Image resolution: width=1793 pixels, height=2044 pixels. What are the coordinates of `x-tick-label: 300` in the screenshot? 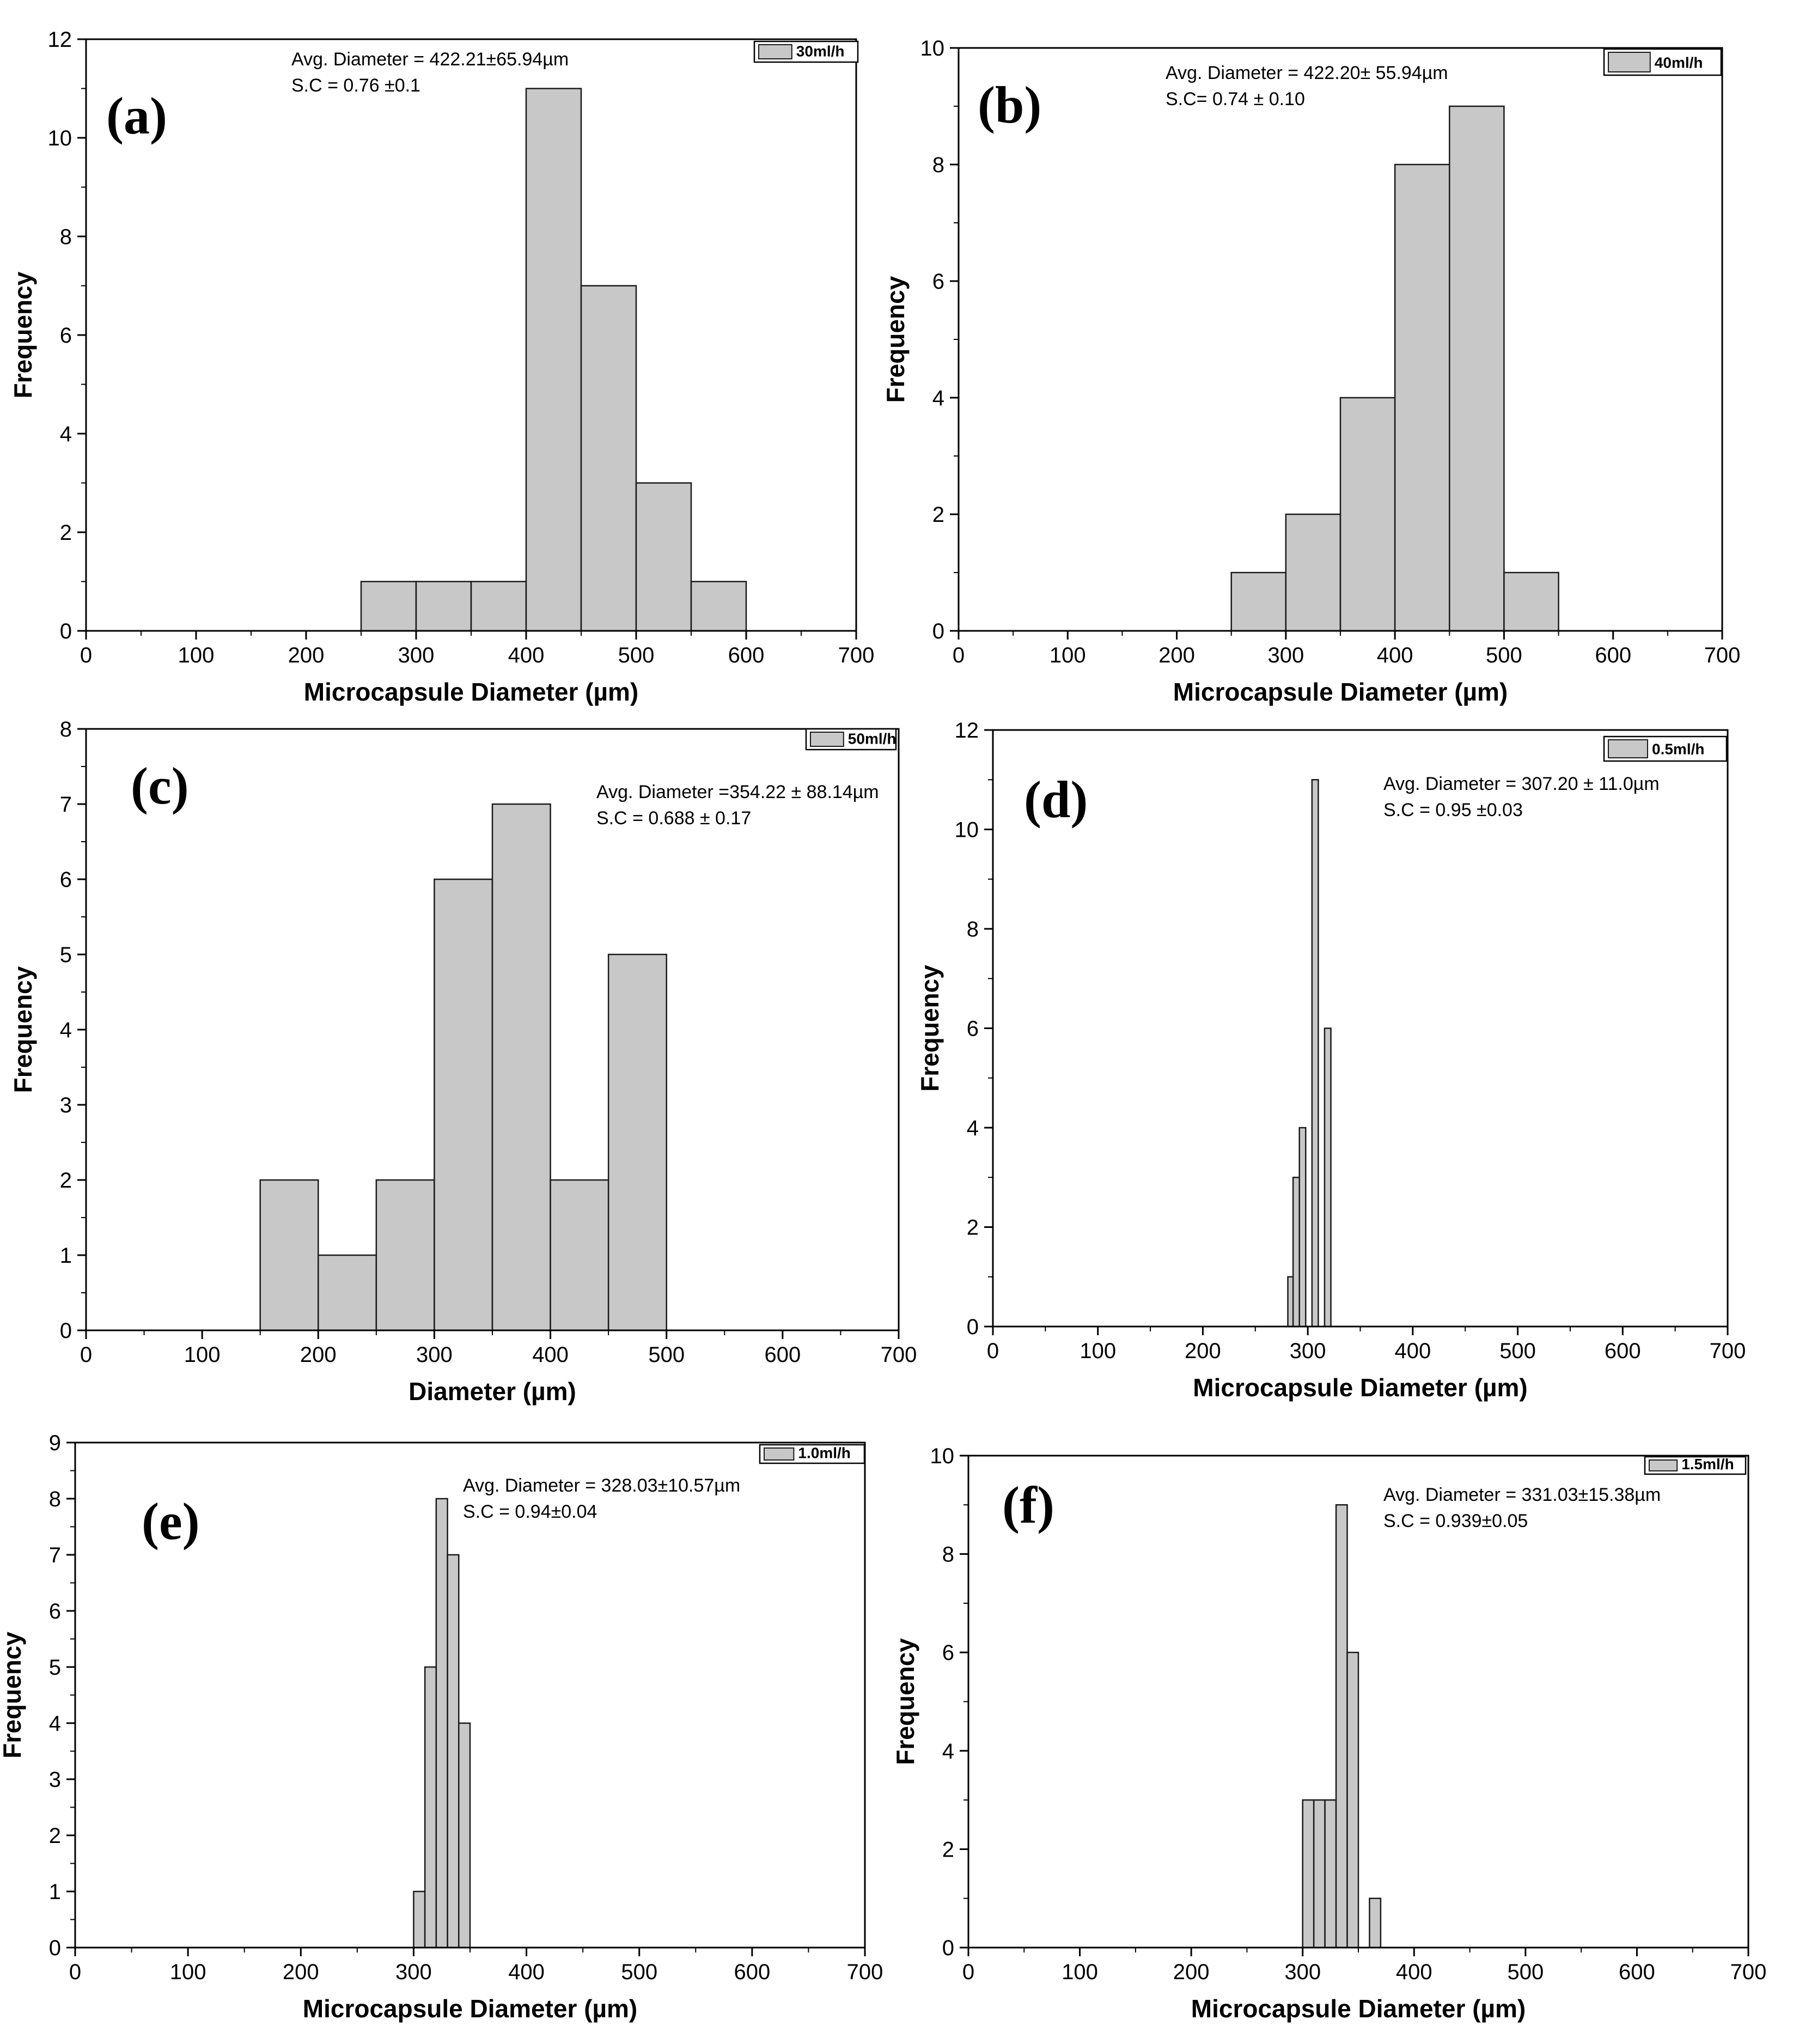 It's located at (1285, 655).